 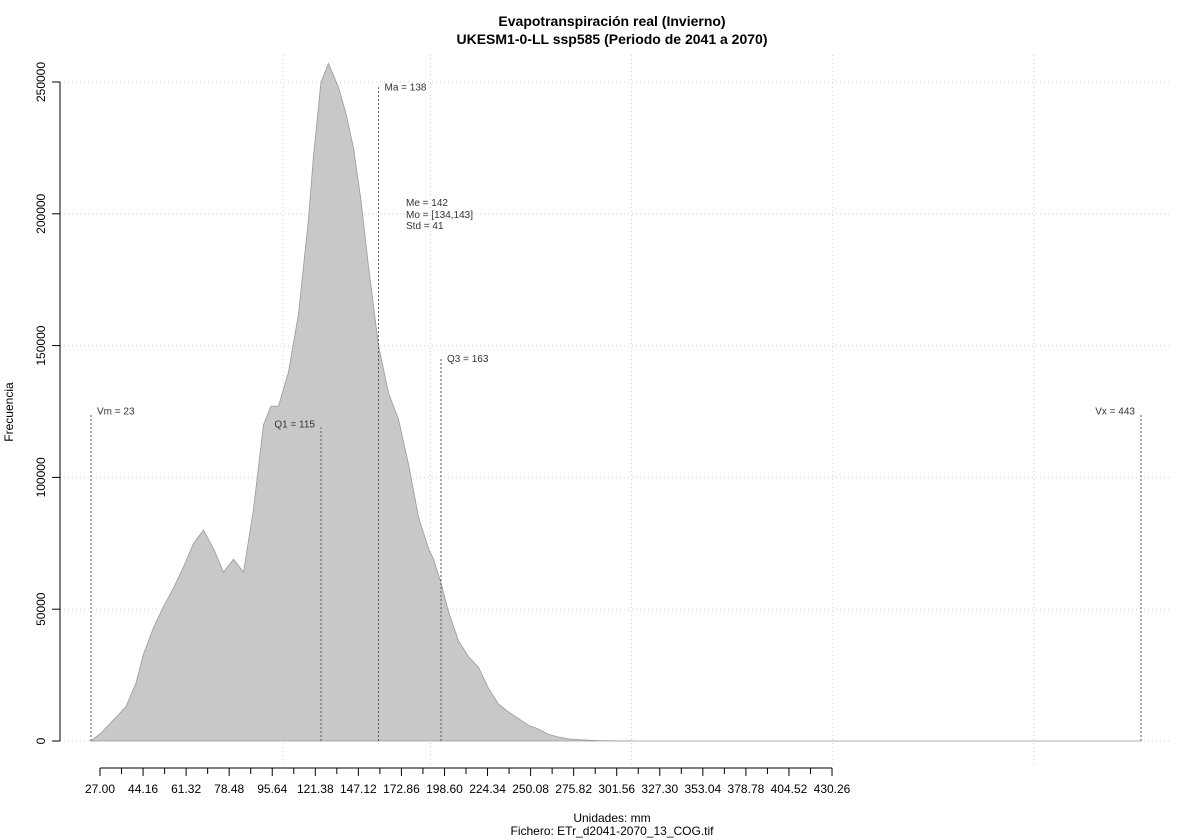 What do you see at coordinates (444, 789) in the screenshot?
I see `x-tick-label: 198.60` at bounding box center [444, 789].